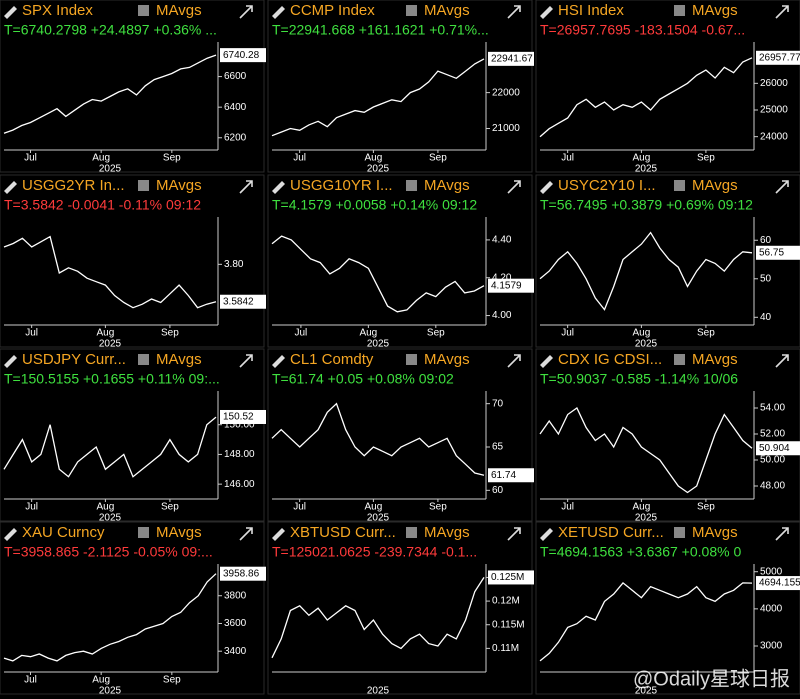 The height and width of the screenshot is (699, 800). Describe the element at coordinates (766, 317) in the screenshot. I see `y-tick-label: 40` at that location.